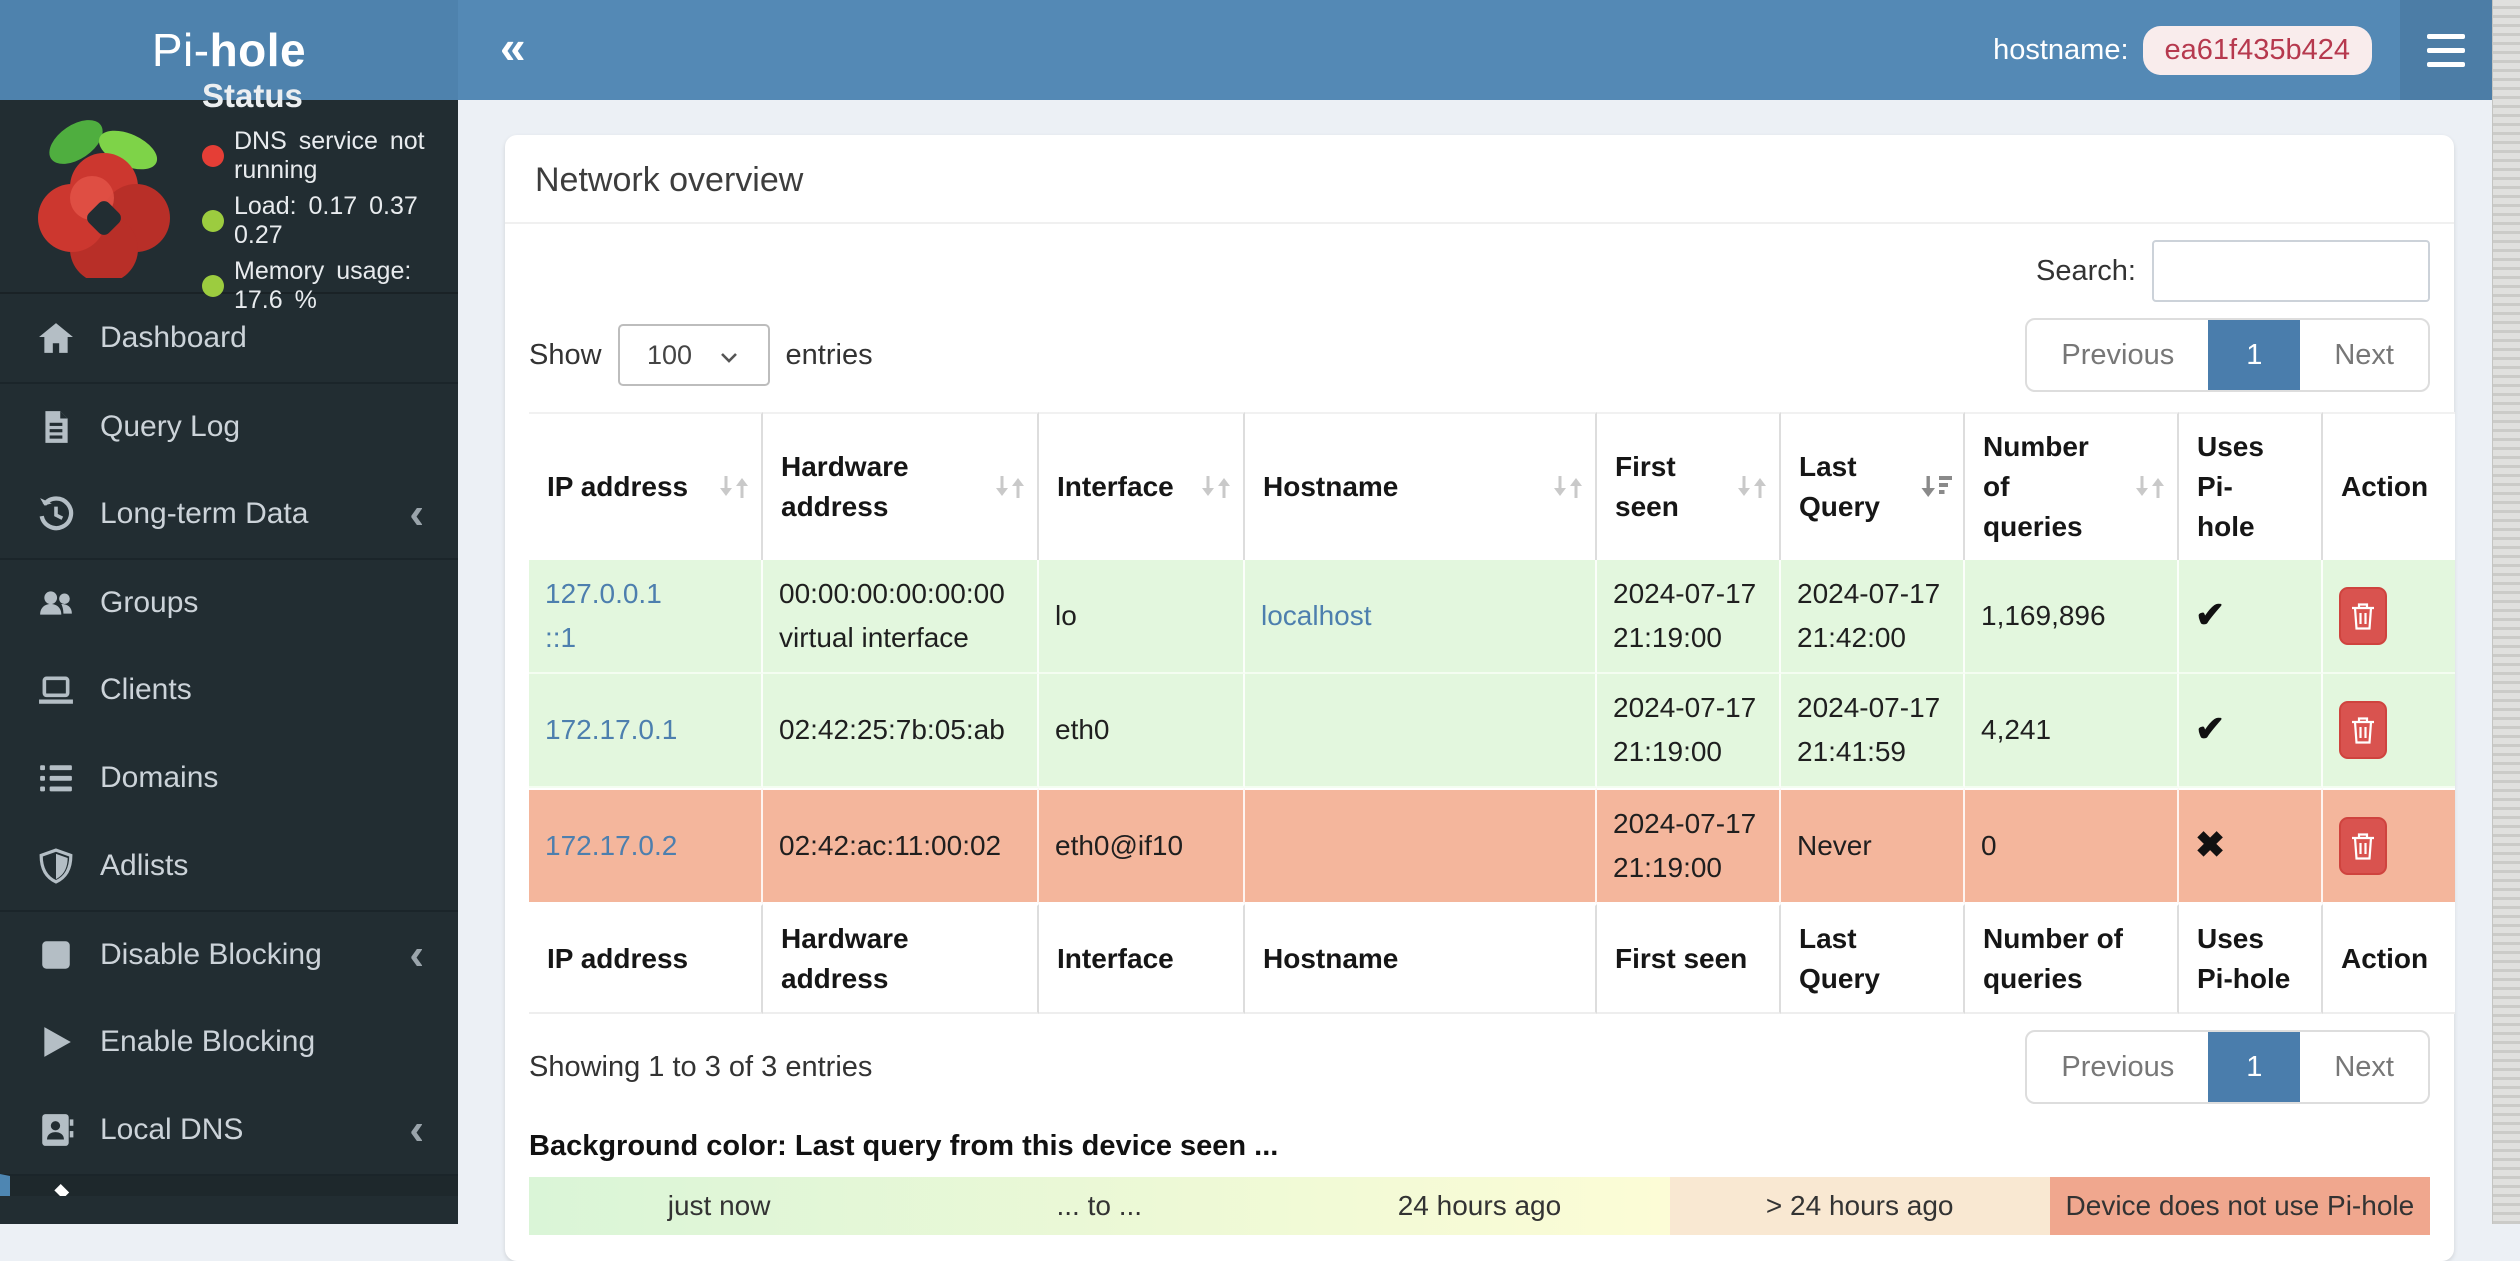  Describe the element at coordinates (229, 1042) in the screenshot. I see `sidebar-item-enable-blocking: Enable Blocking` at that location.